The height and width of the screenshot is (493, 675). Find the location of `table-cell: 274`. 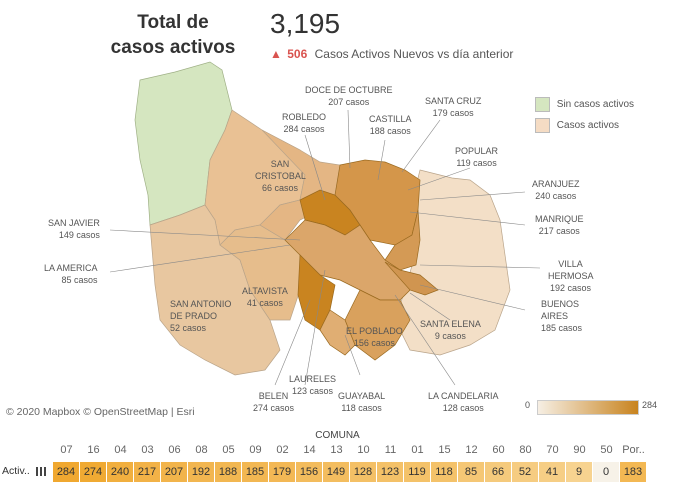

table-cell: 274 is located at coordinates (93, 472).